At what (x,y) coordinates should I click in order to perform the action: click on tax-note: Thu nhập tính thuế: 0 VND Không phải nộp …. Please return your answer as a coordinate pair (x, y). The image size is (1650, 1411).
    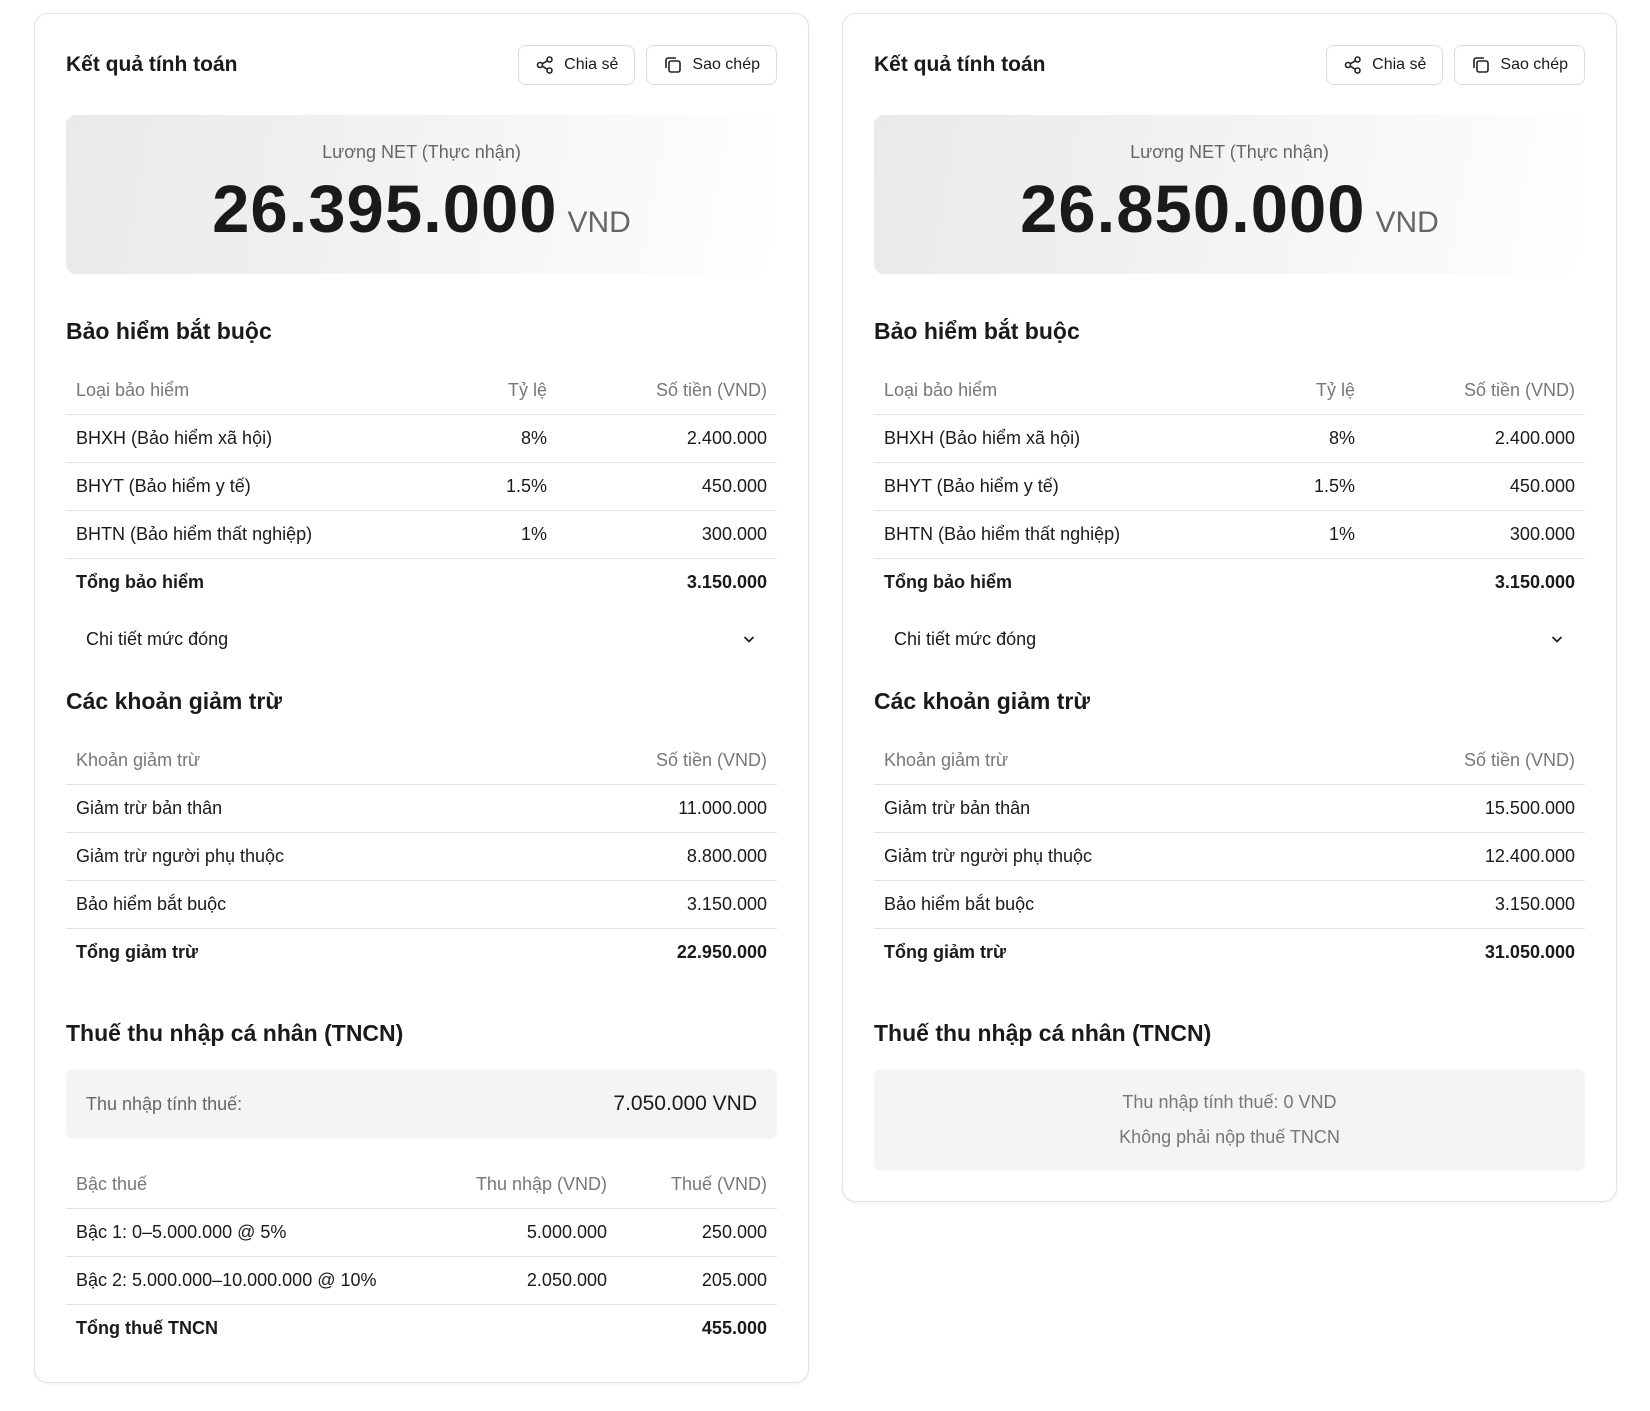
    Looking at the image, I should click on (1229, 1120).